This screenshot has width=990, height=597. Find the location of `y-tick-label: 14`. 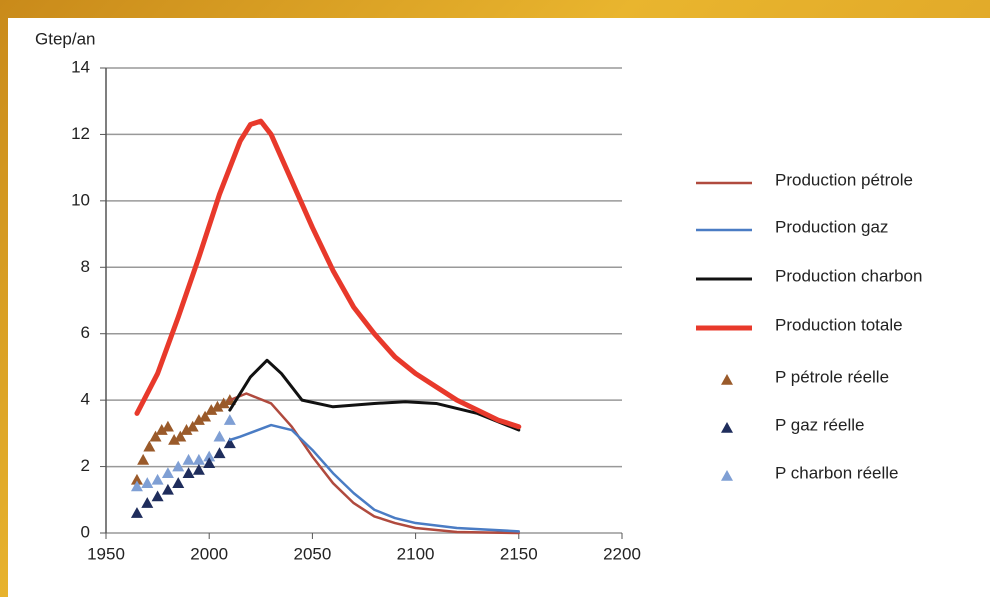

y-tick-label: 14 is located at coordinates (80, 66).